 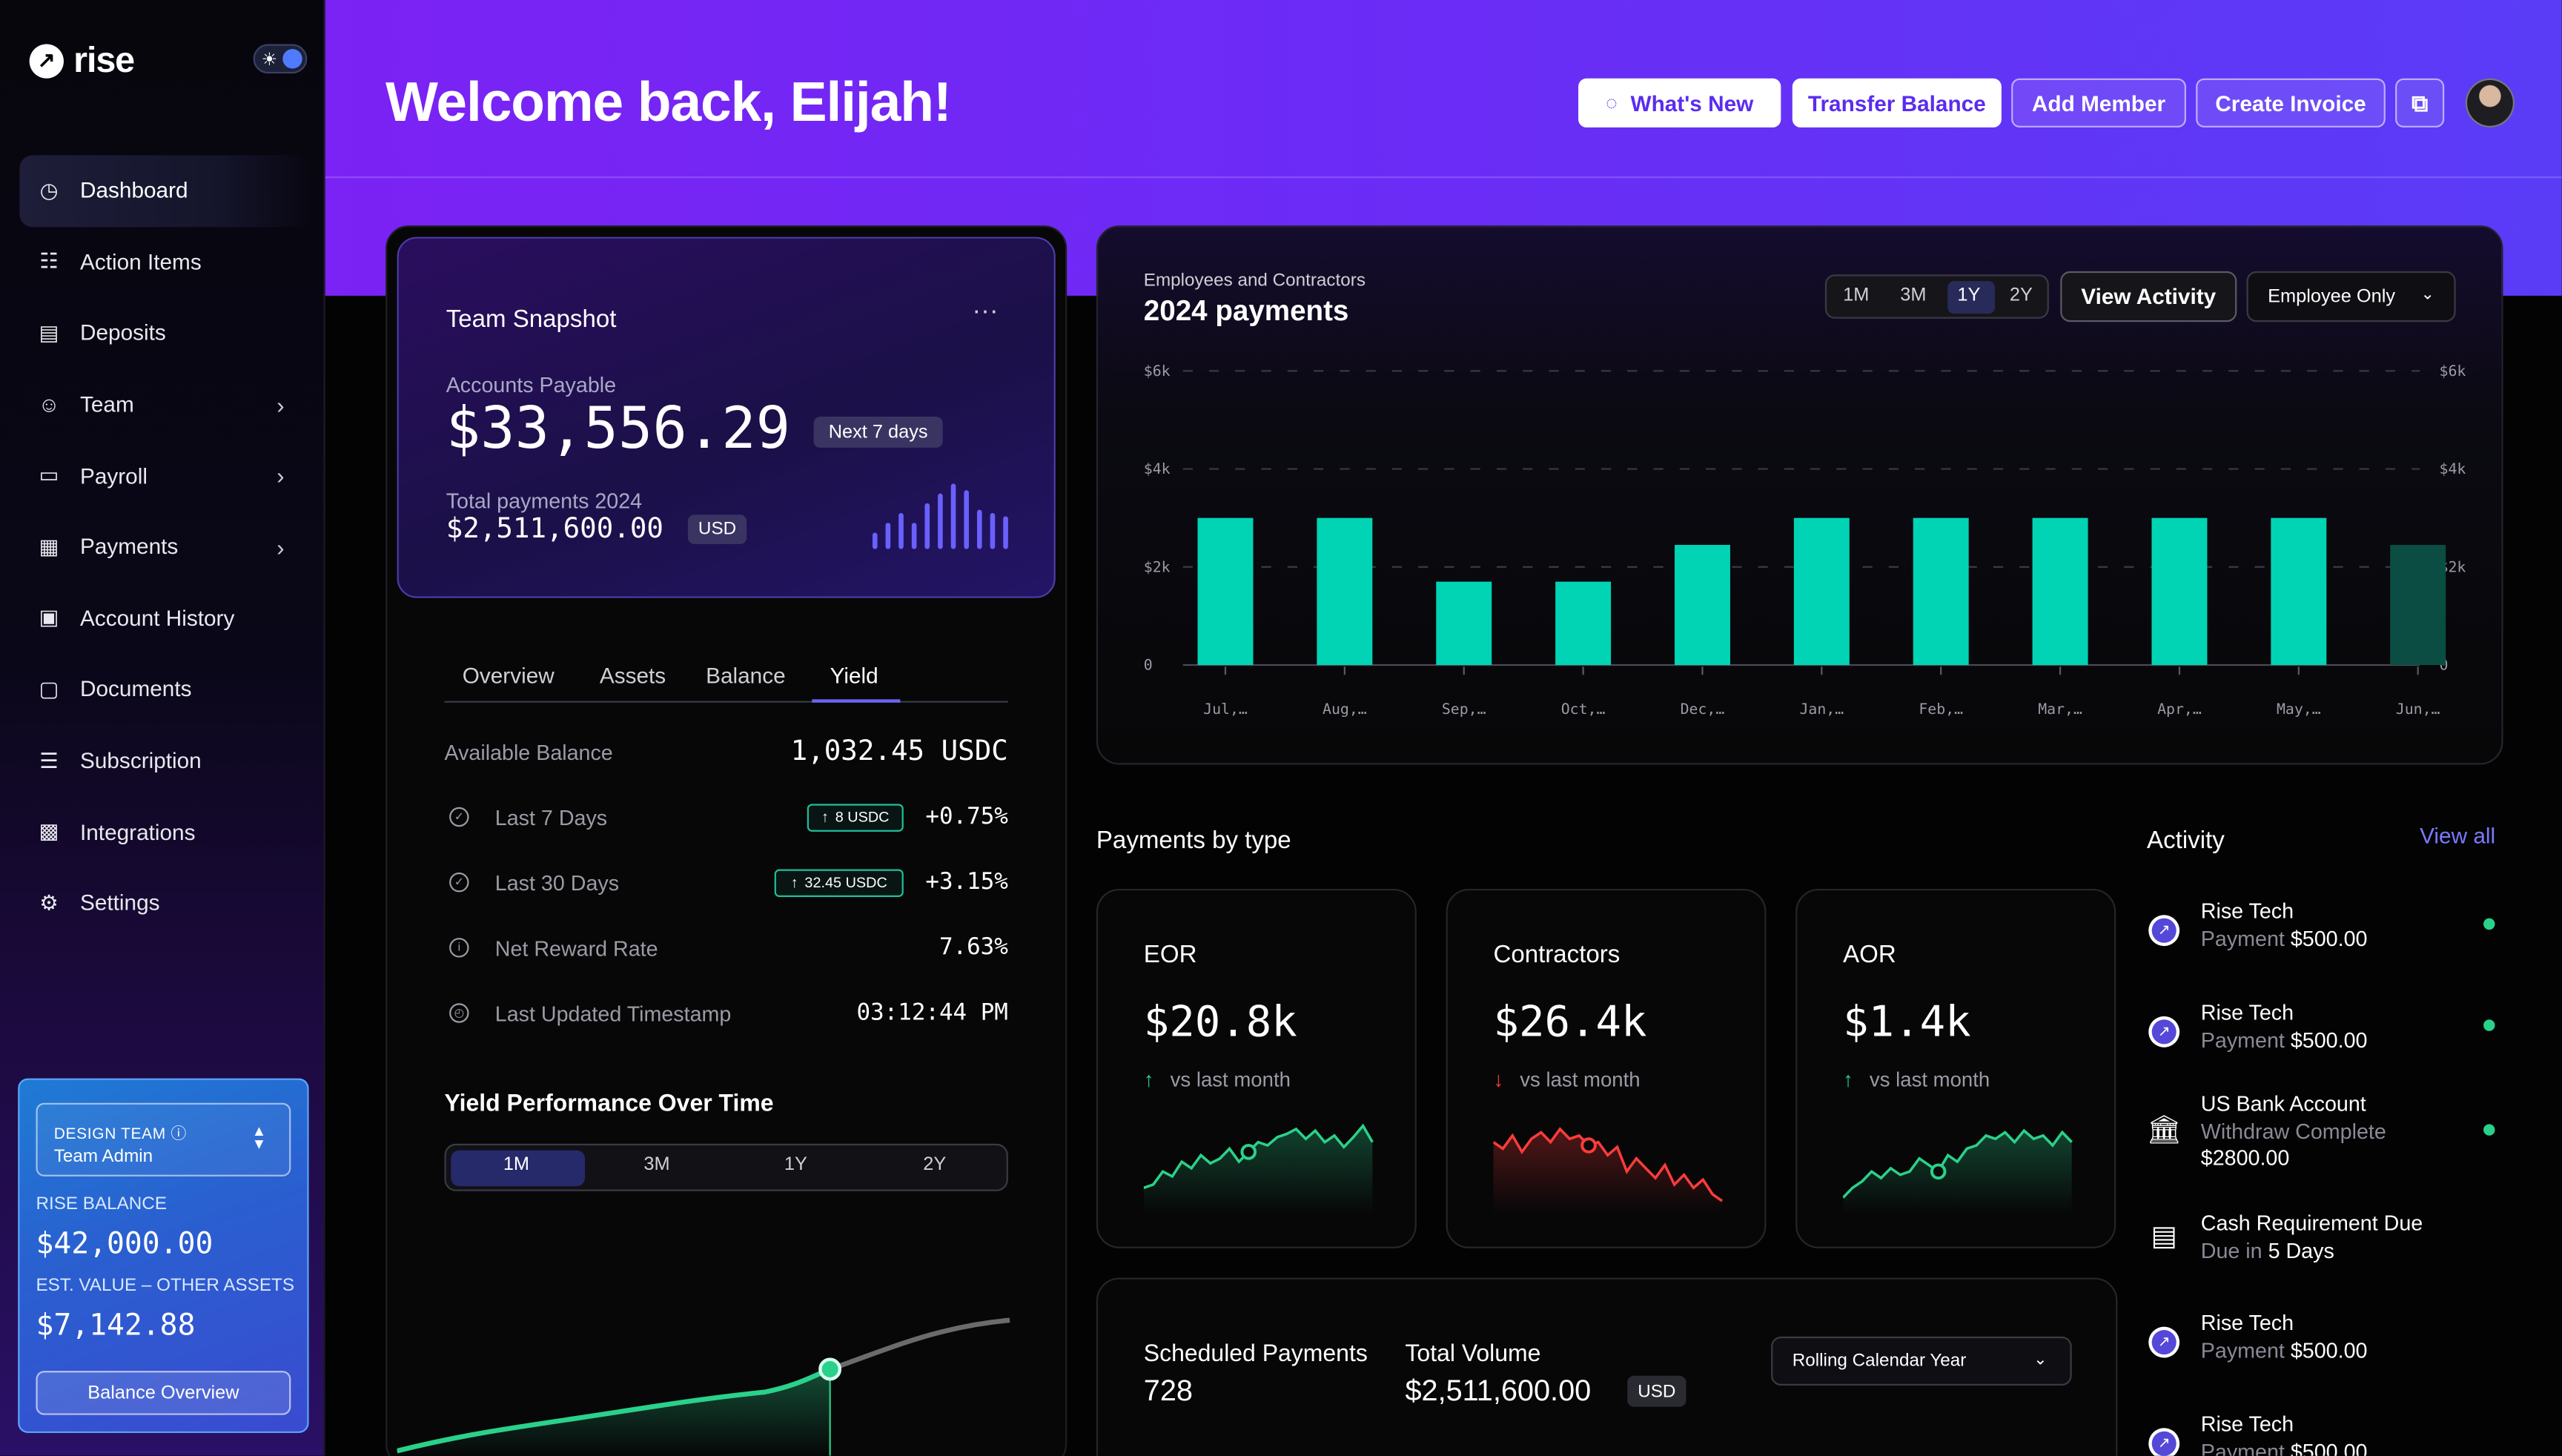 I want to click on whats-new-button: ◌ What's New, so click(x=1679, y=103).